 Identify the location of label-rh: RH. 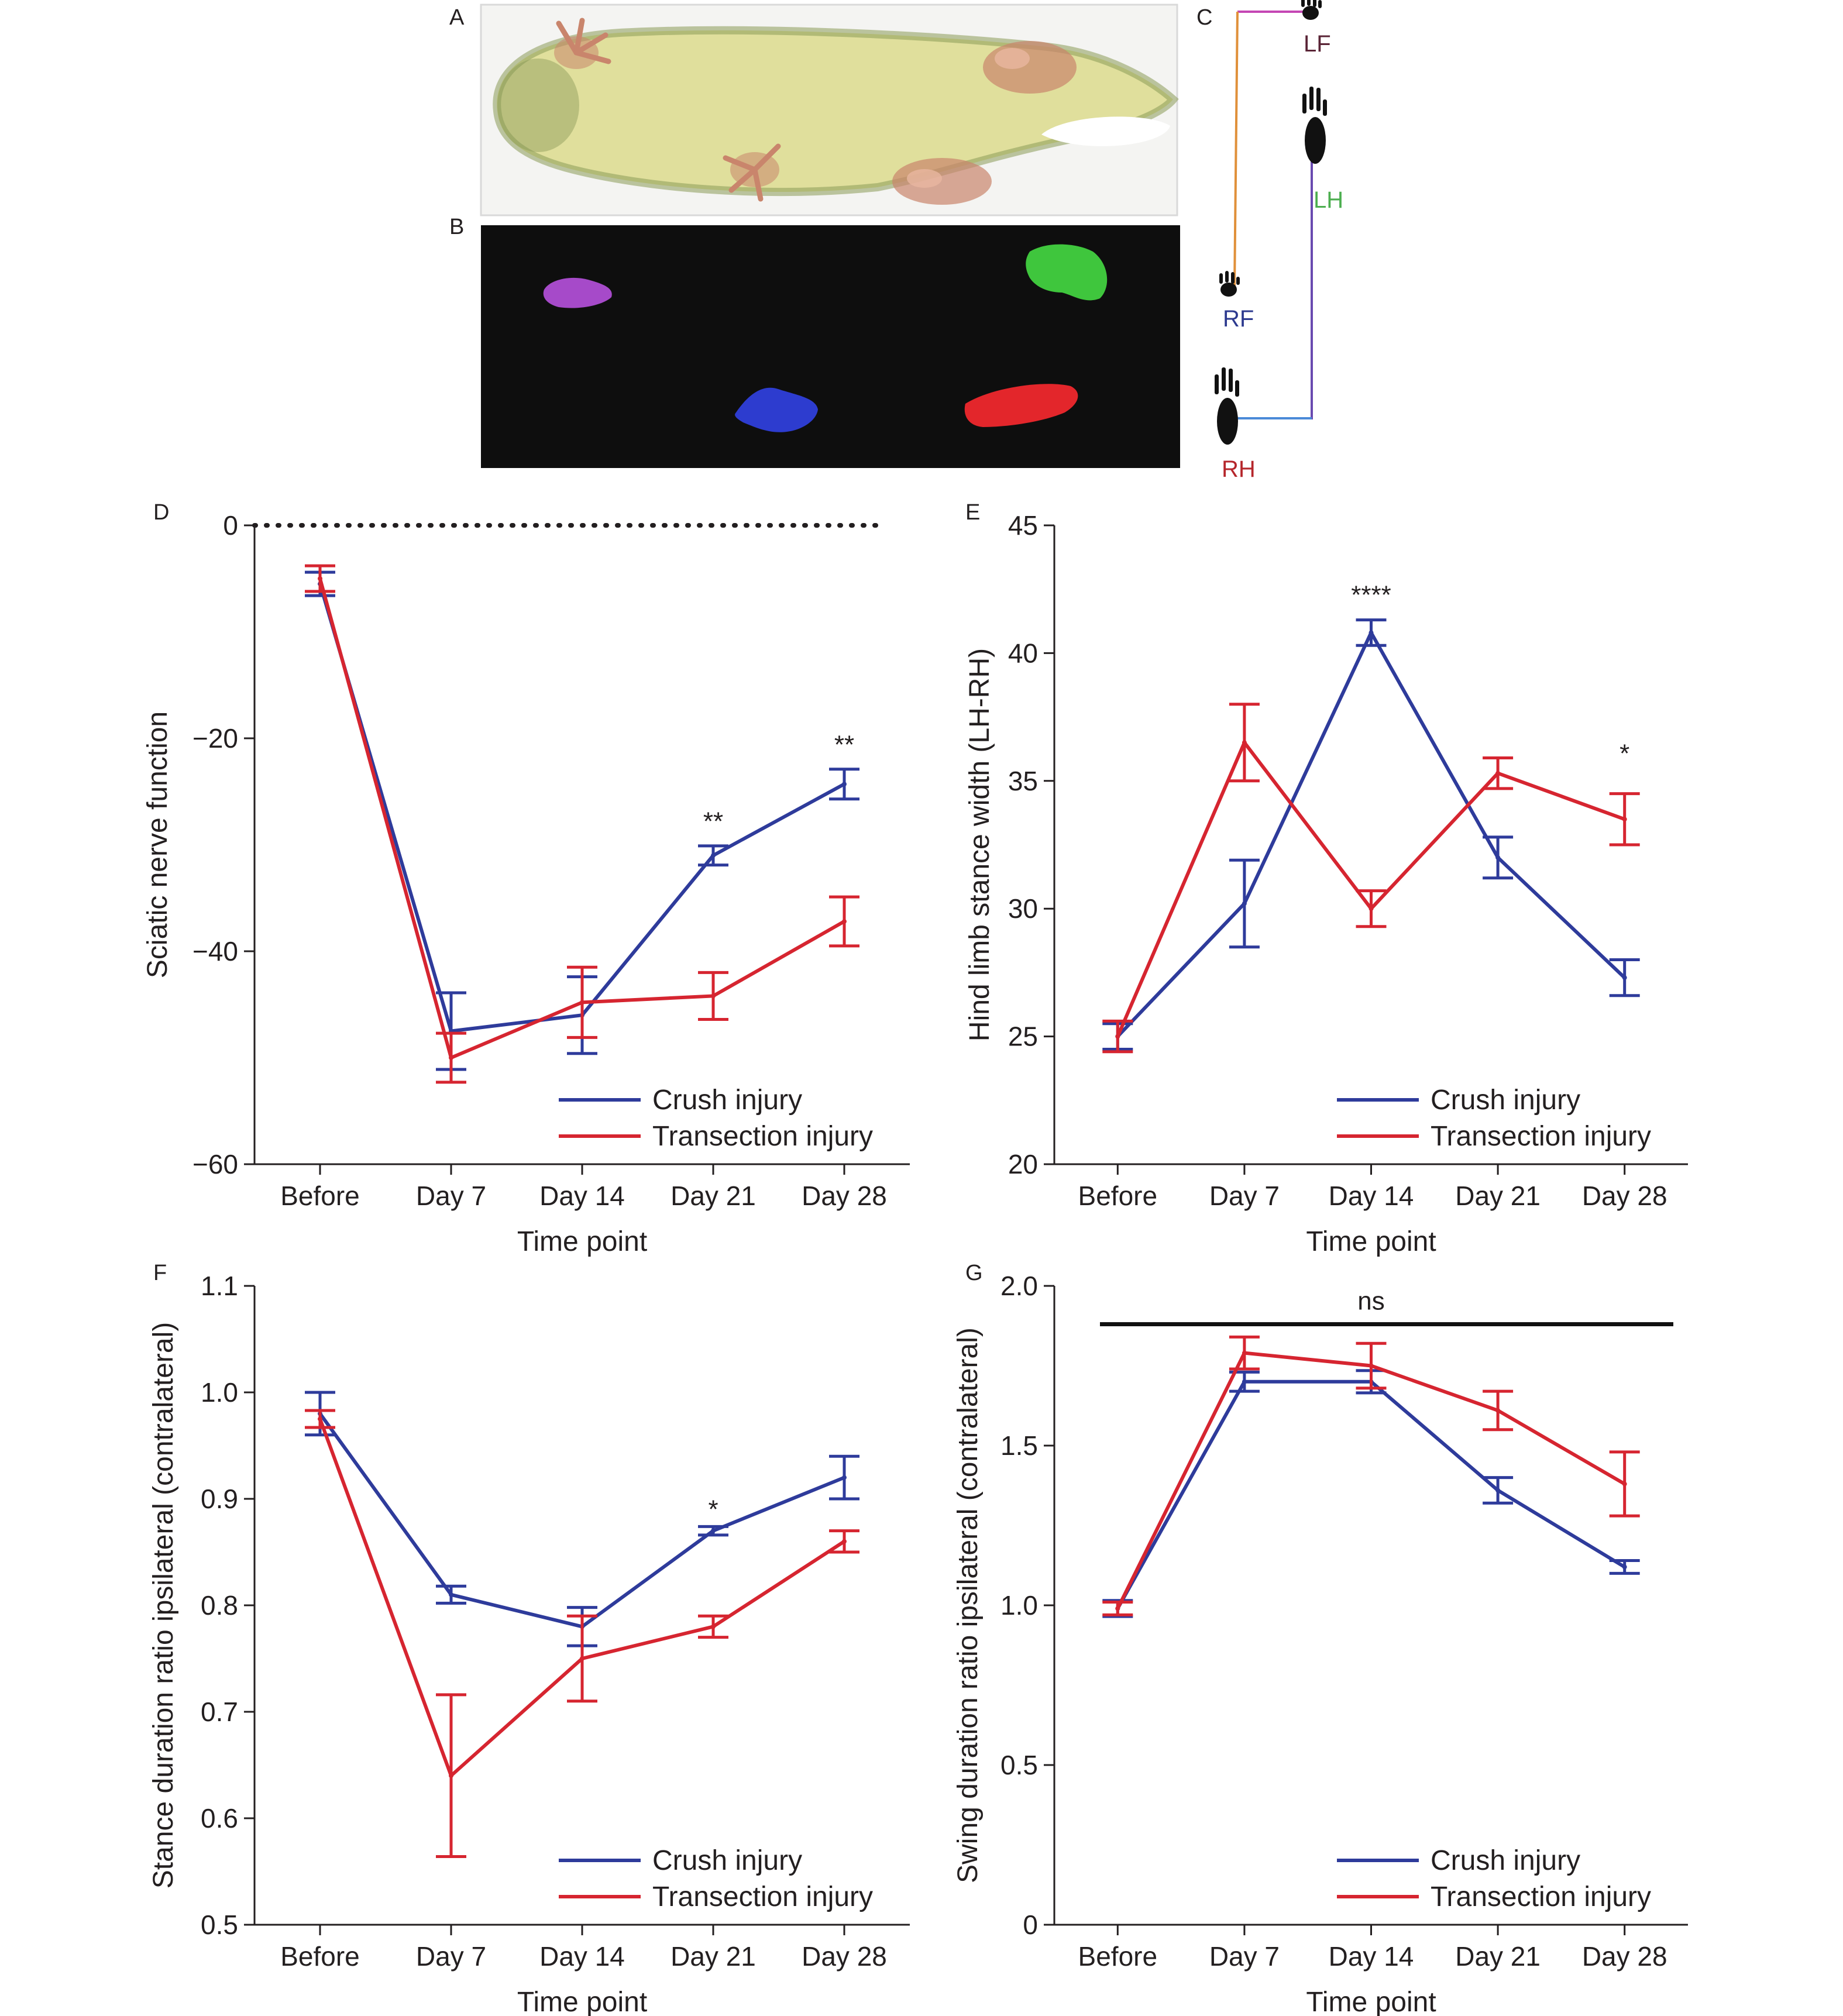
(1239, 469).